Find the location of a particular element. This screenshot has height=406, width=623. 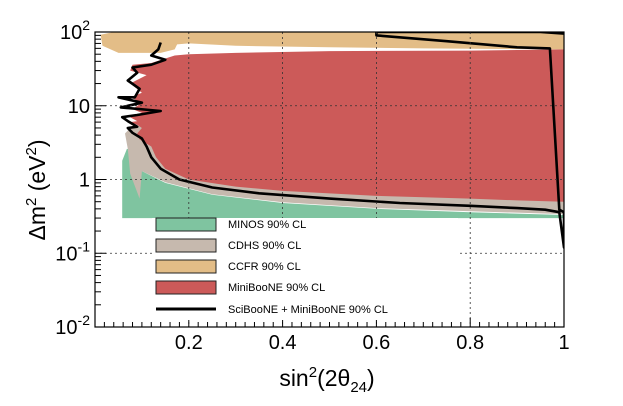

legend-swatch-minos is located at coordinates (186, 224).